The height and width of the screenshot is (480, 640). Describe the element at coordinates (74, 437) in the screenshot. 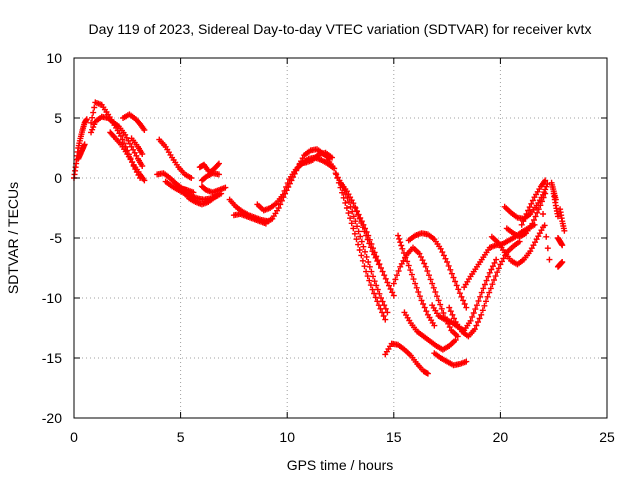

I see `x-tick-label: 0` at that location.